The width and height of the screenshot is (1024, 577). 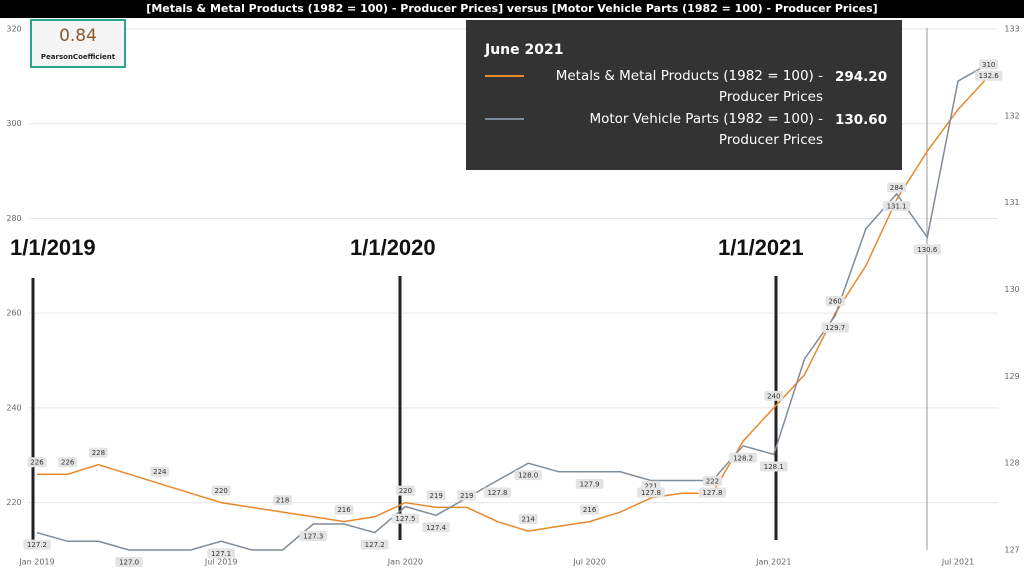 I want to click on title-bar, so click(x=512, y=9).